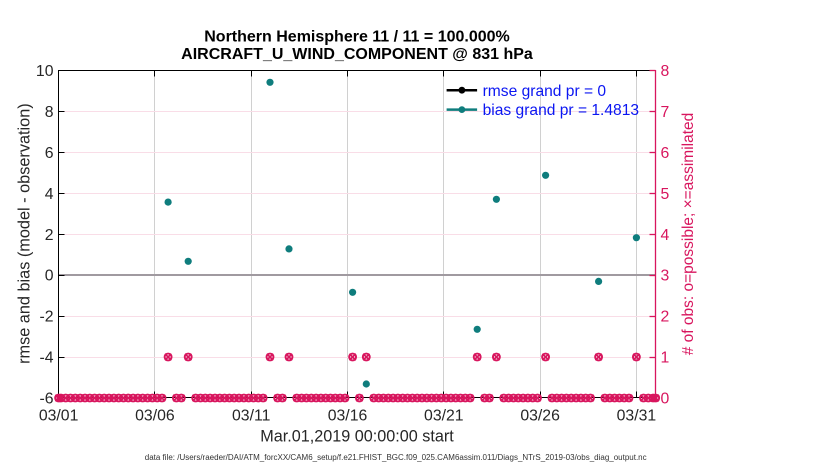 The width and height of the screenshot is (830, 470). What do you see at coordinates (45, 71) in the screenshot?
I see `svg-text: 10` at bounding box center [45, 71].